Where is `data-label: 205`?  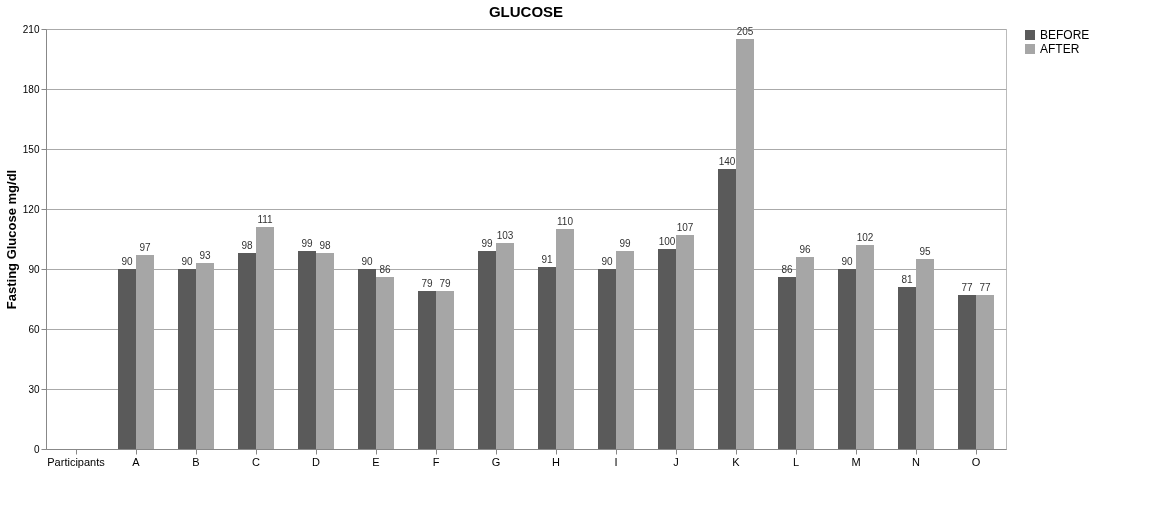
data-label: 205 is located at coordinates (745, 31).